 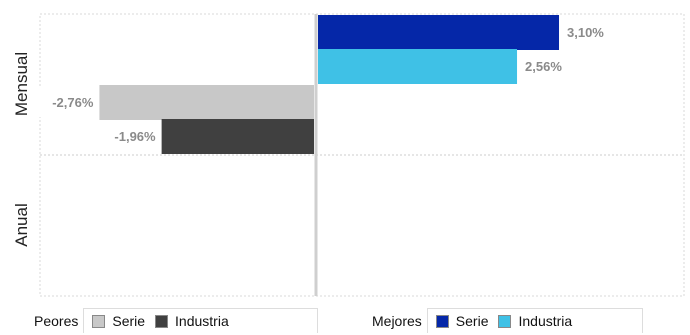 I want to click on bar-mejores-industria-mensual, so click(x=418, y=66).